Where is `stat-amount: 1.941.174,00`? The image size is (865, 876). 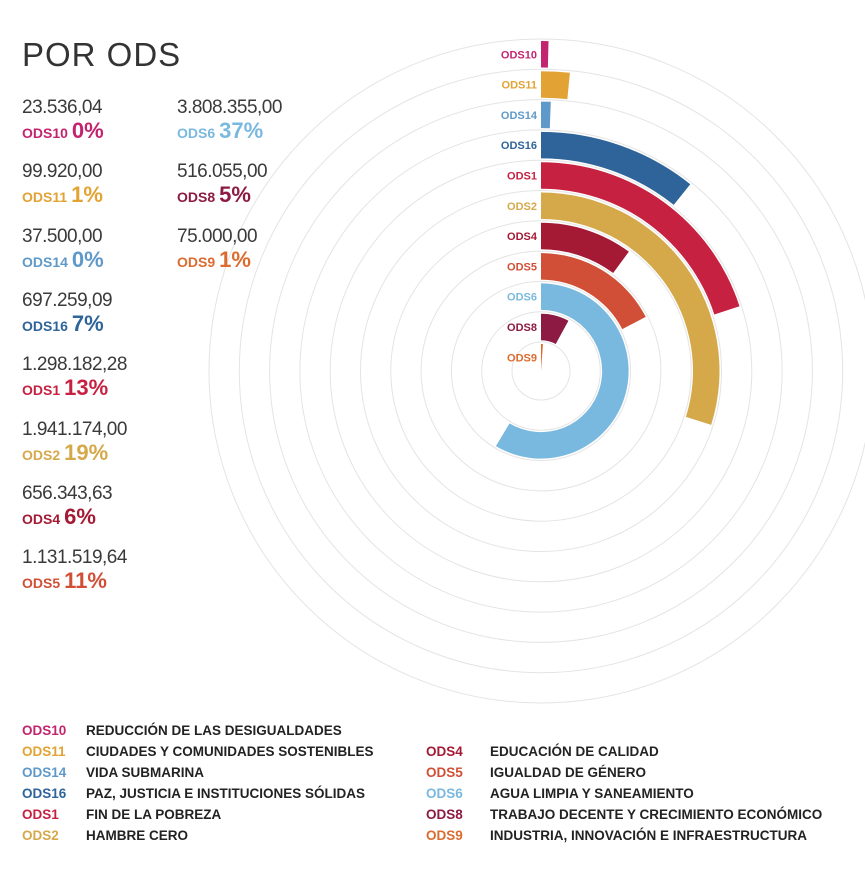 stat-amount: 1.941.174,00 is located at coordinates (74, 429).